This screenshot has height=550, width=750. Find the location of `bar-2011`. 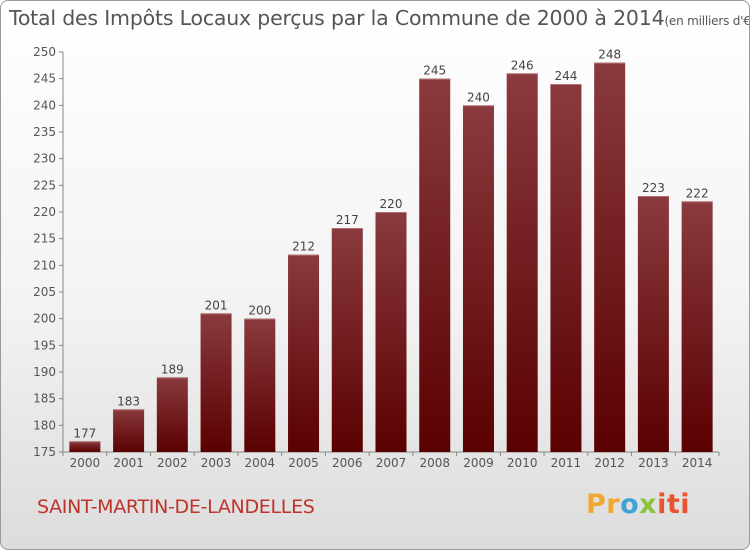

bar-2011 is located at coordinates (566, 268).